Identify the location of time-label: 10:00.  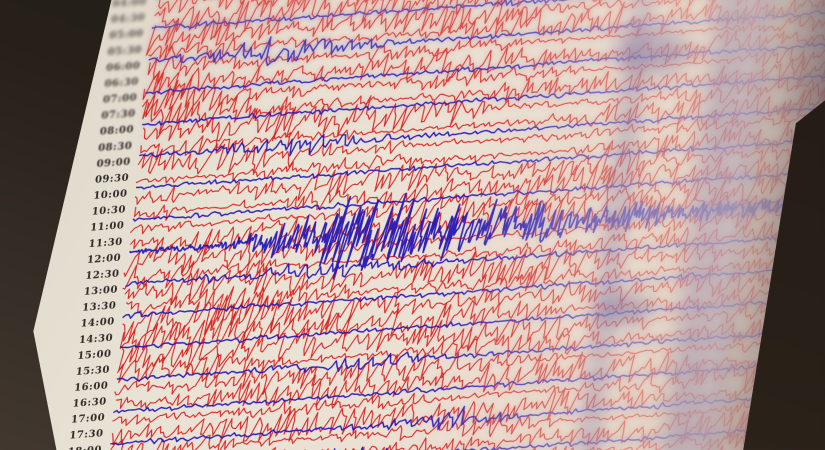
(110, 195).